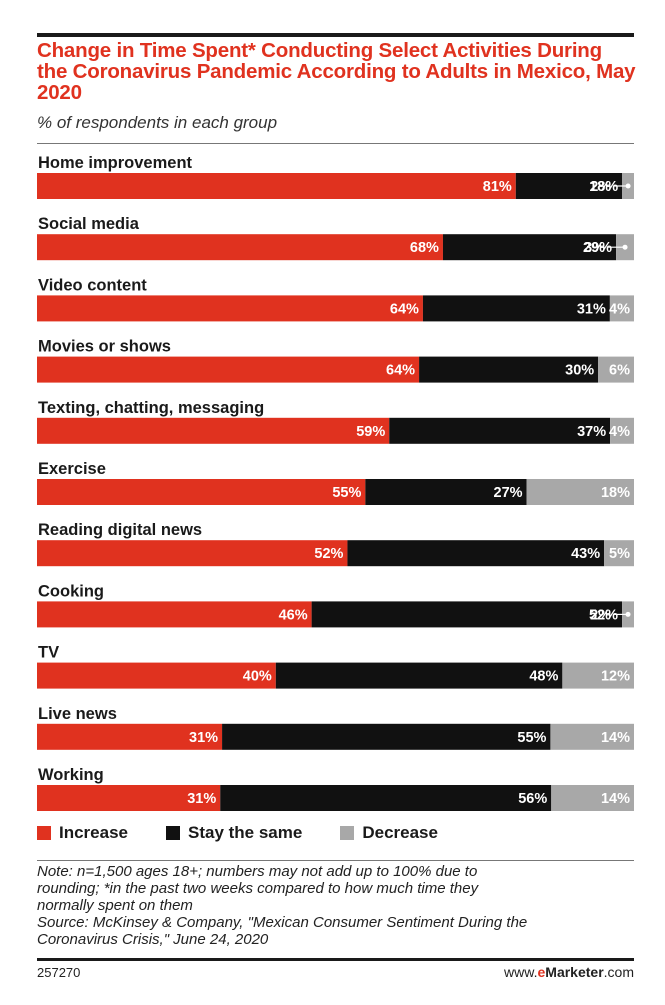 This screenshot has height=1005, width=665. Describe the element at coordinates (497, 187) in the screenshot. I see `data-label: 81%` at that location.